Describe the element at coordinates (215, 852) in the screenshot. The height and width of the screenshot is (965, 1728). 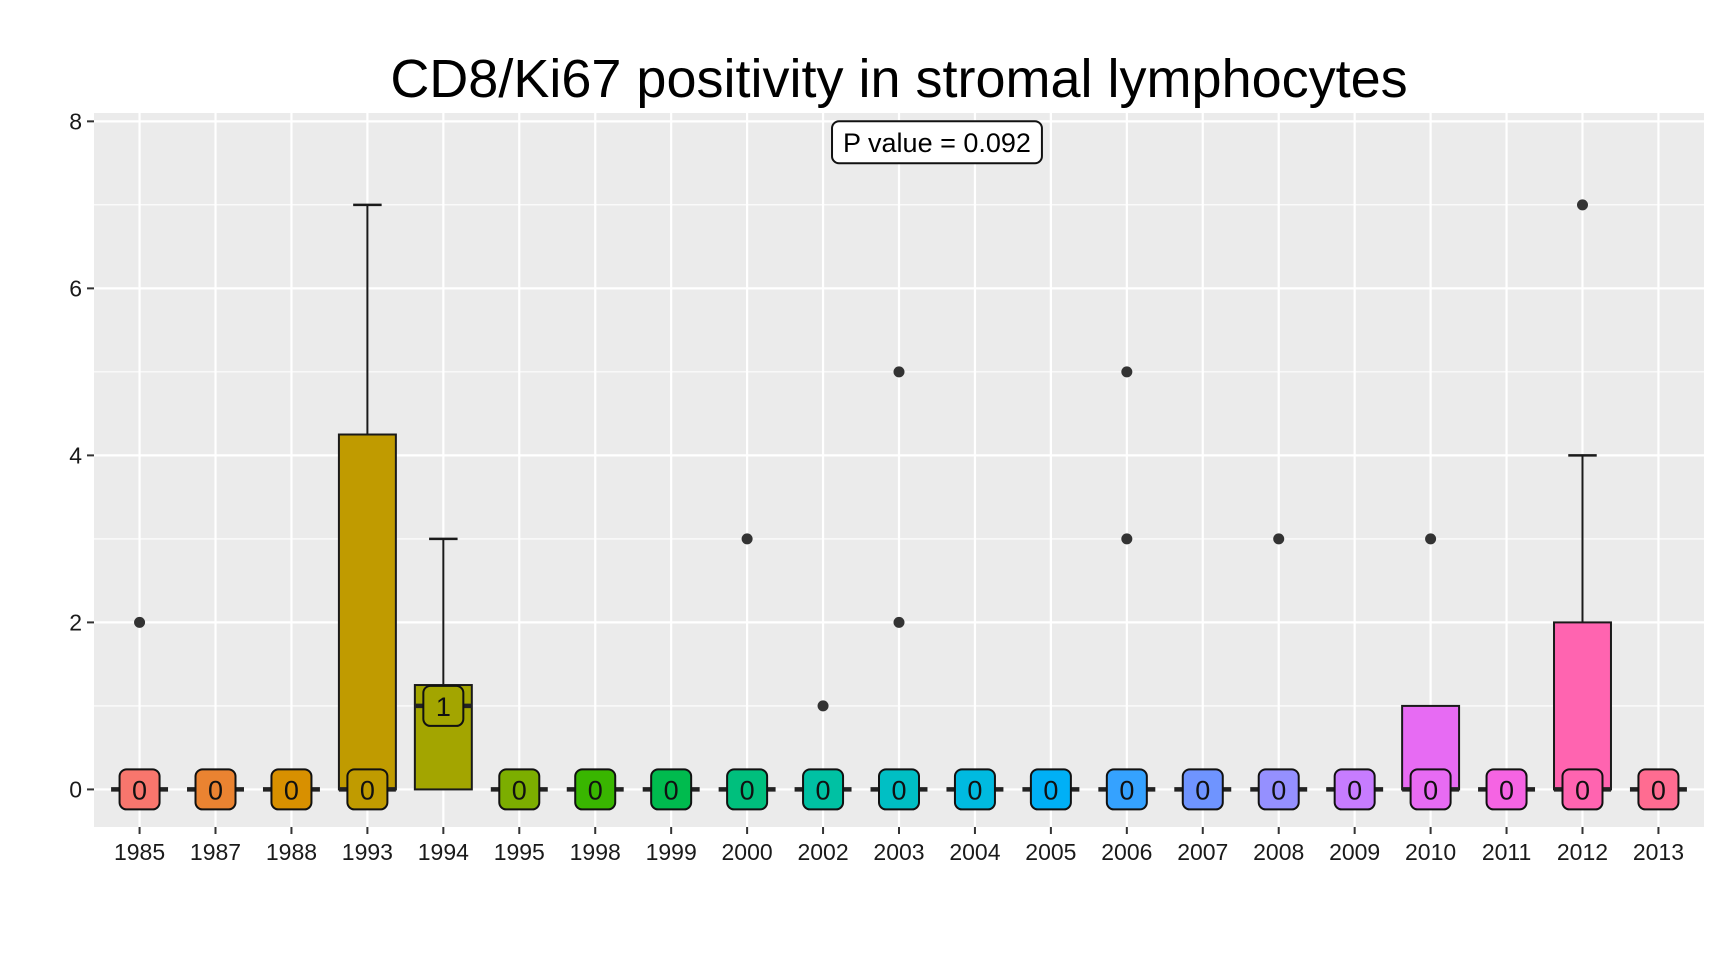
I see `x-tick-label: 1987` at that location.